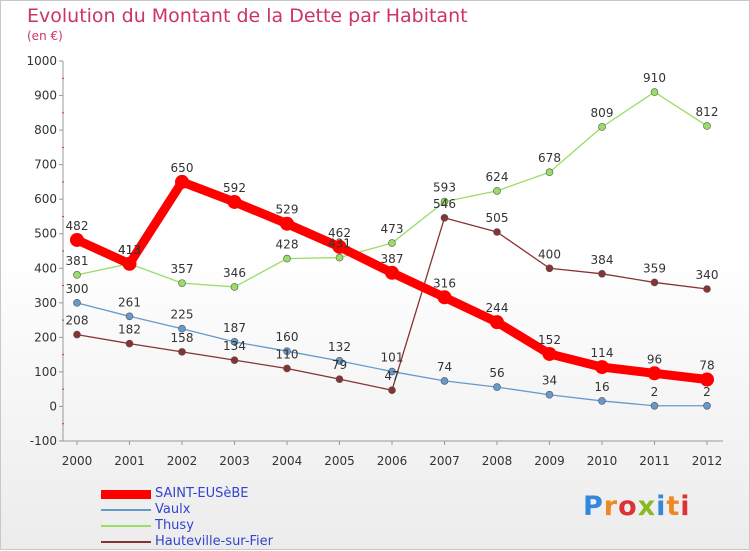 The width and height of the screenshot is (750, 551). Describe the element at coordinates (182, 315) in the screenshot. I see `data-label: 225` at that location.